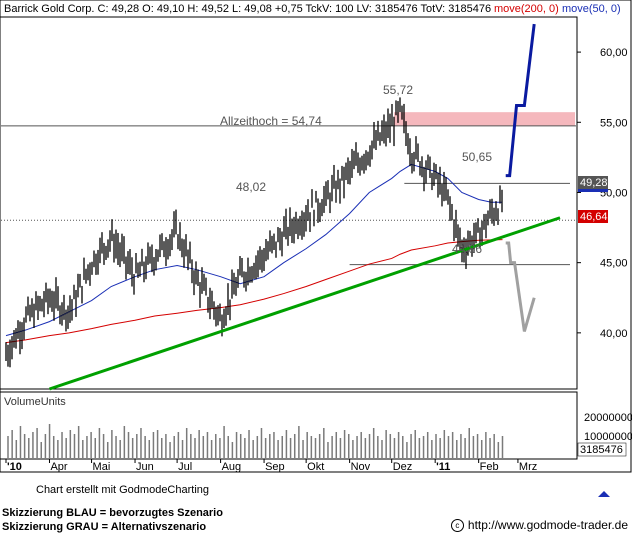  What do you see at coordinates (255, 441) in the screenshot?
I see `volume-bars` at bounding box center [255, 441].